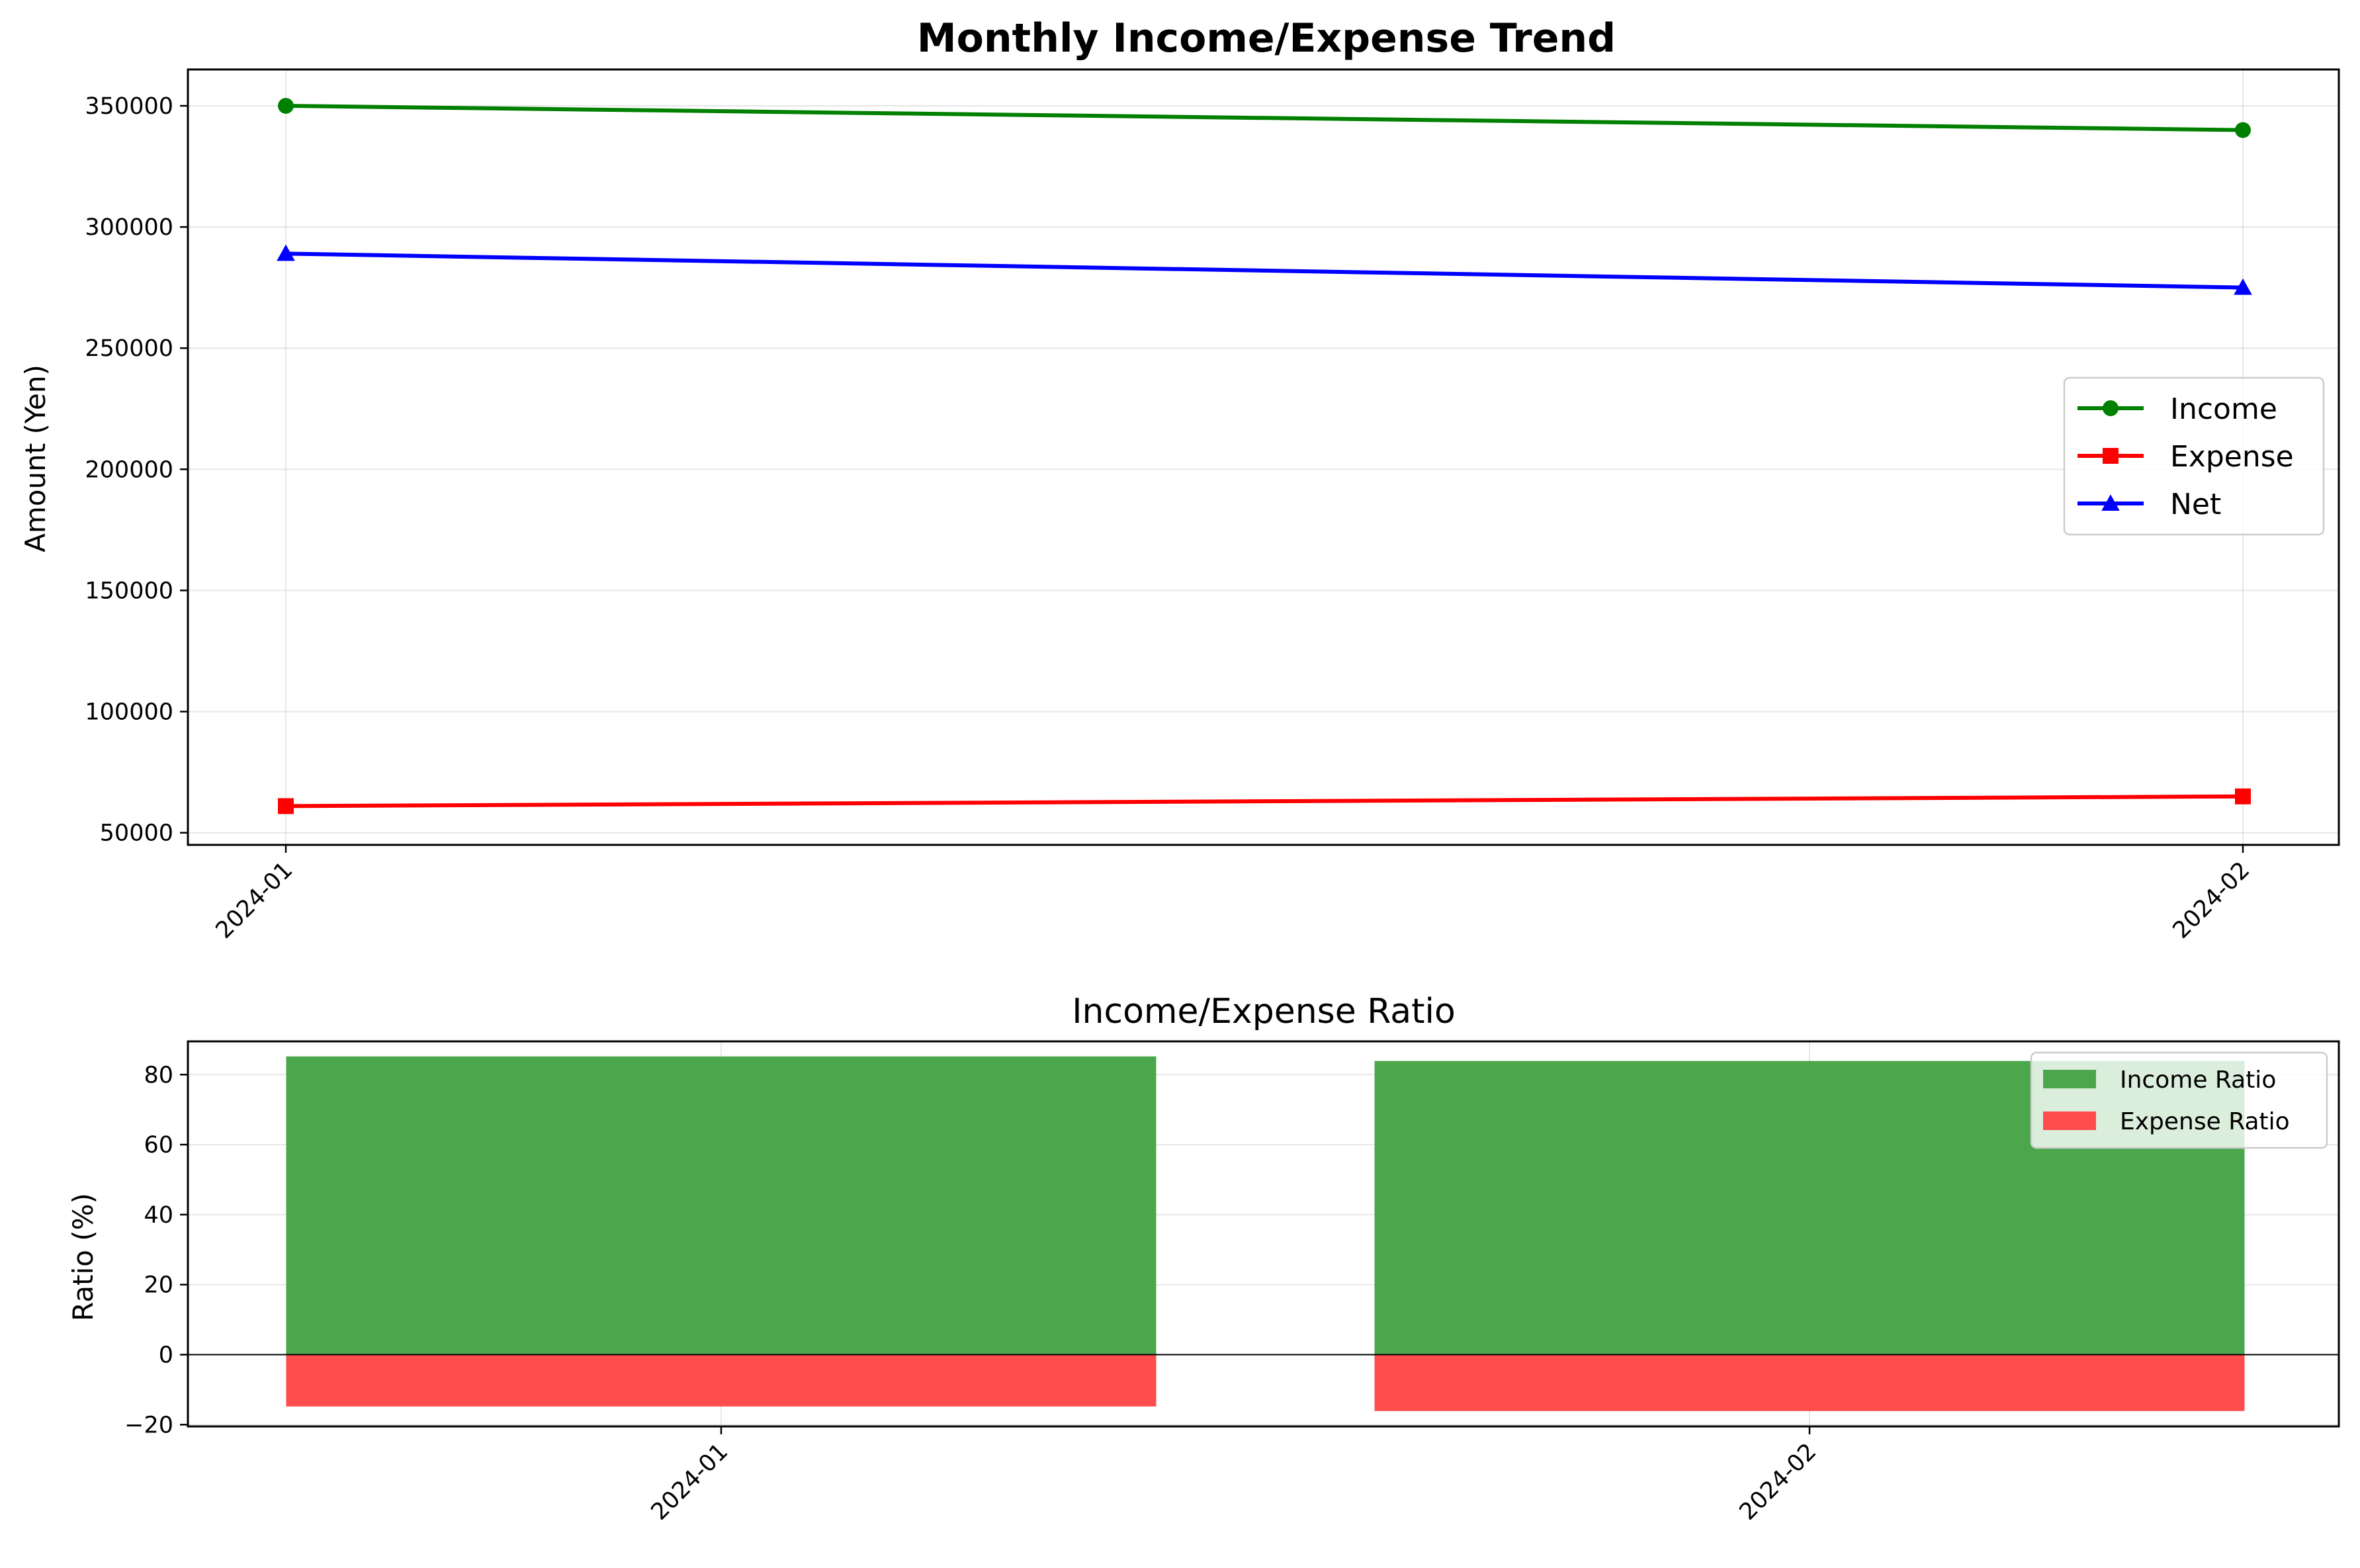 This screenshot has height=1568, width=2360. I want to click on line-chart-y-axis-label: Amount (Yen), so click(35, 459).